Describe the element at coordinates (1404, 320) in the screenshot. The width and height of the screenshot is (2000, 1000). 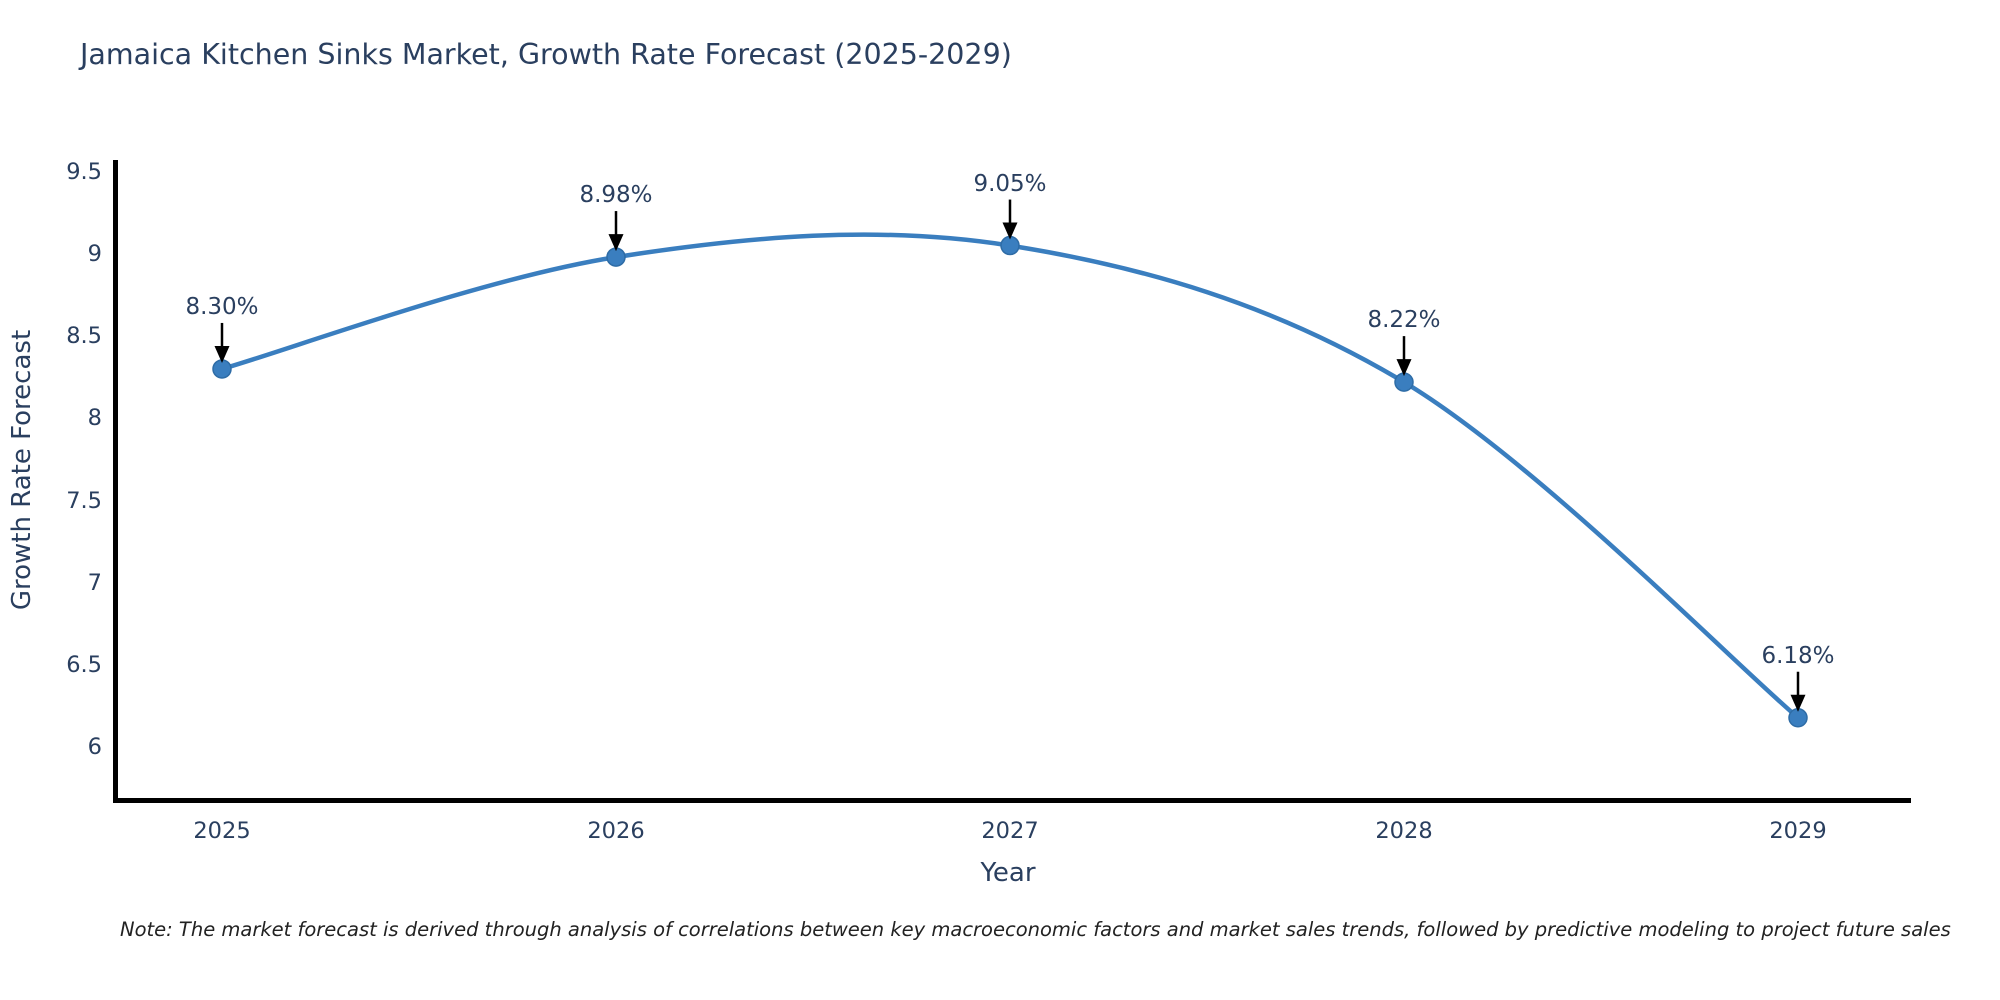
I see `data-point-value-label: 8.22%` at that location.